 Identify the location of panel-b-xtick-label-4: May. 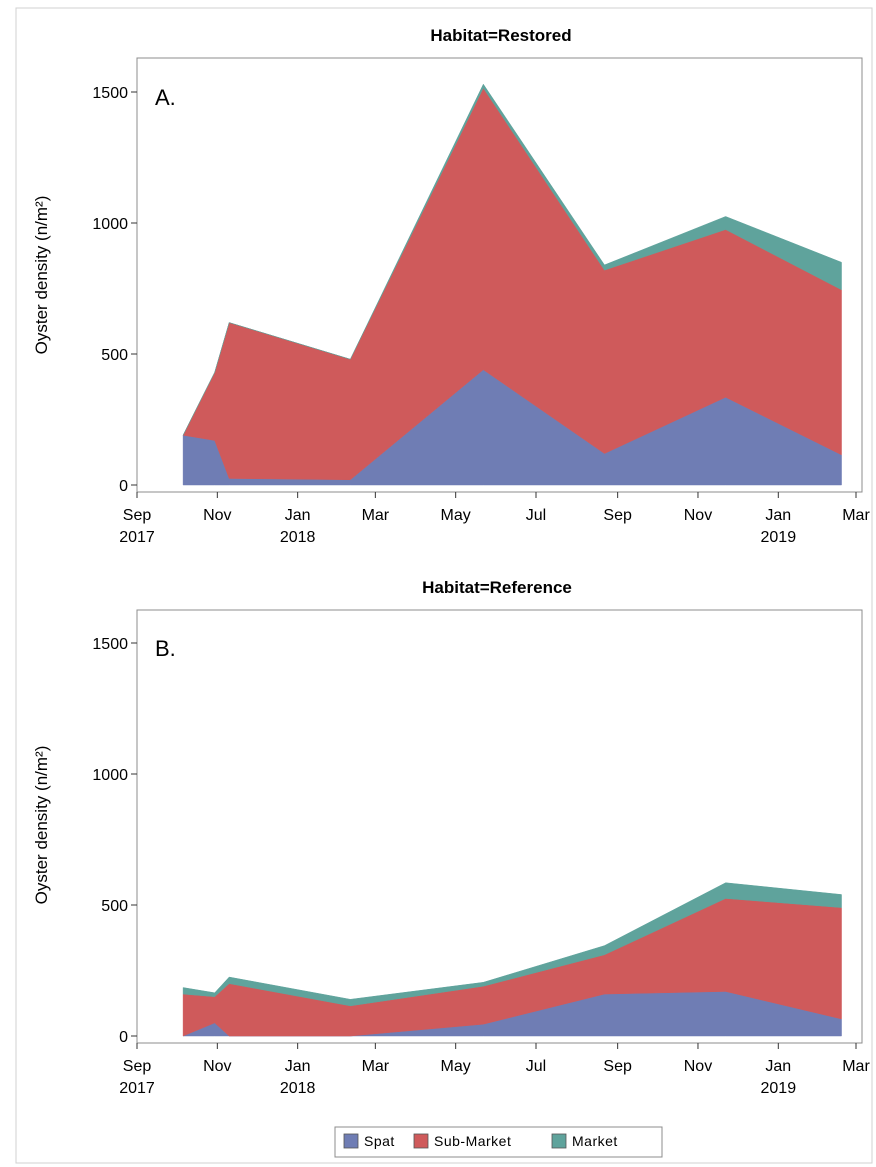
(456, 1066).